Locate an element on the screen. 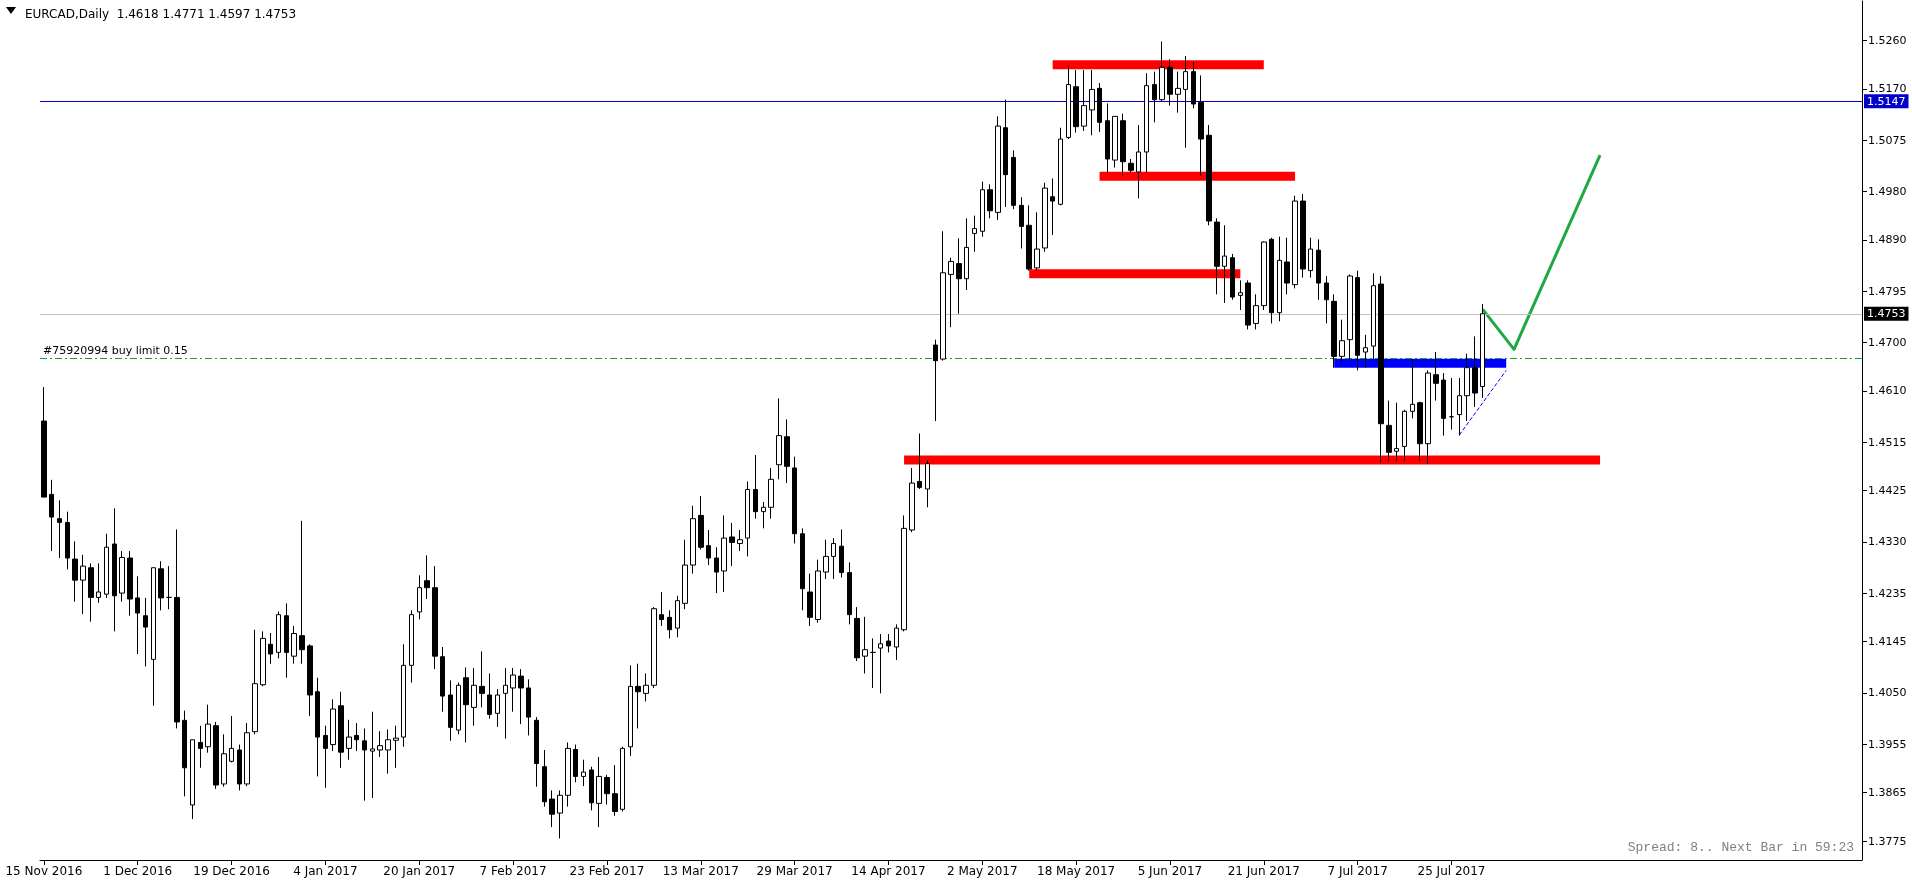  y-tick-label: 1.4425 is located at coordinates (1887, 491).